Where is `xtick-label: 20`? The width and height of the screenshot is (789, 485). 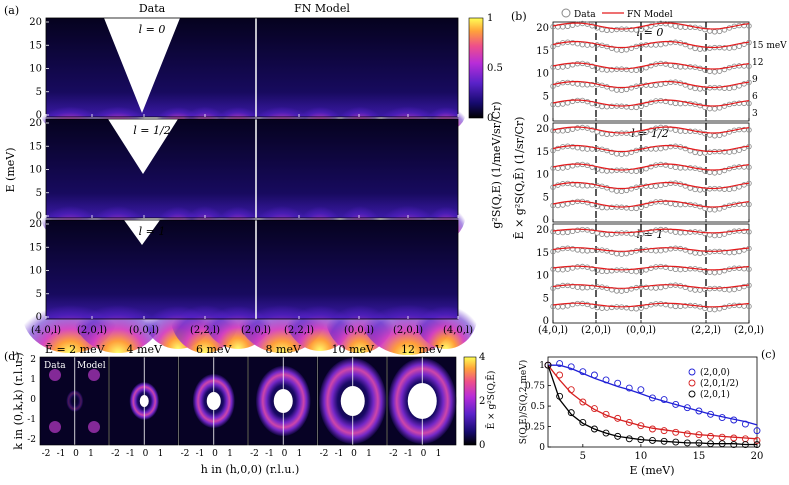
xtick-label: 20 is located at coordinates (757, 456).